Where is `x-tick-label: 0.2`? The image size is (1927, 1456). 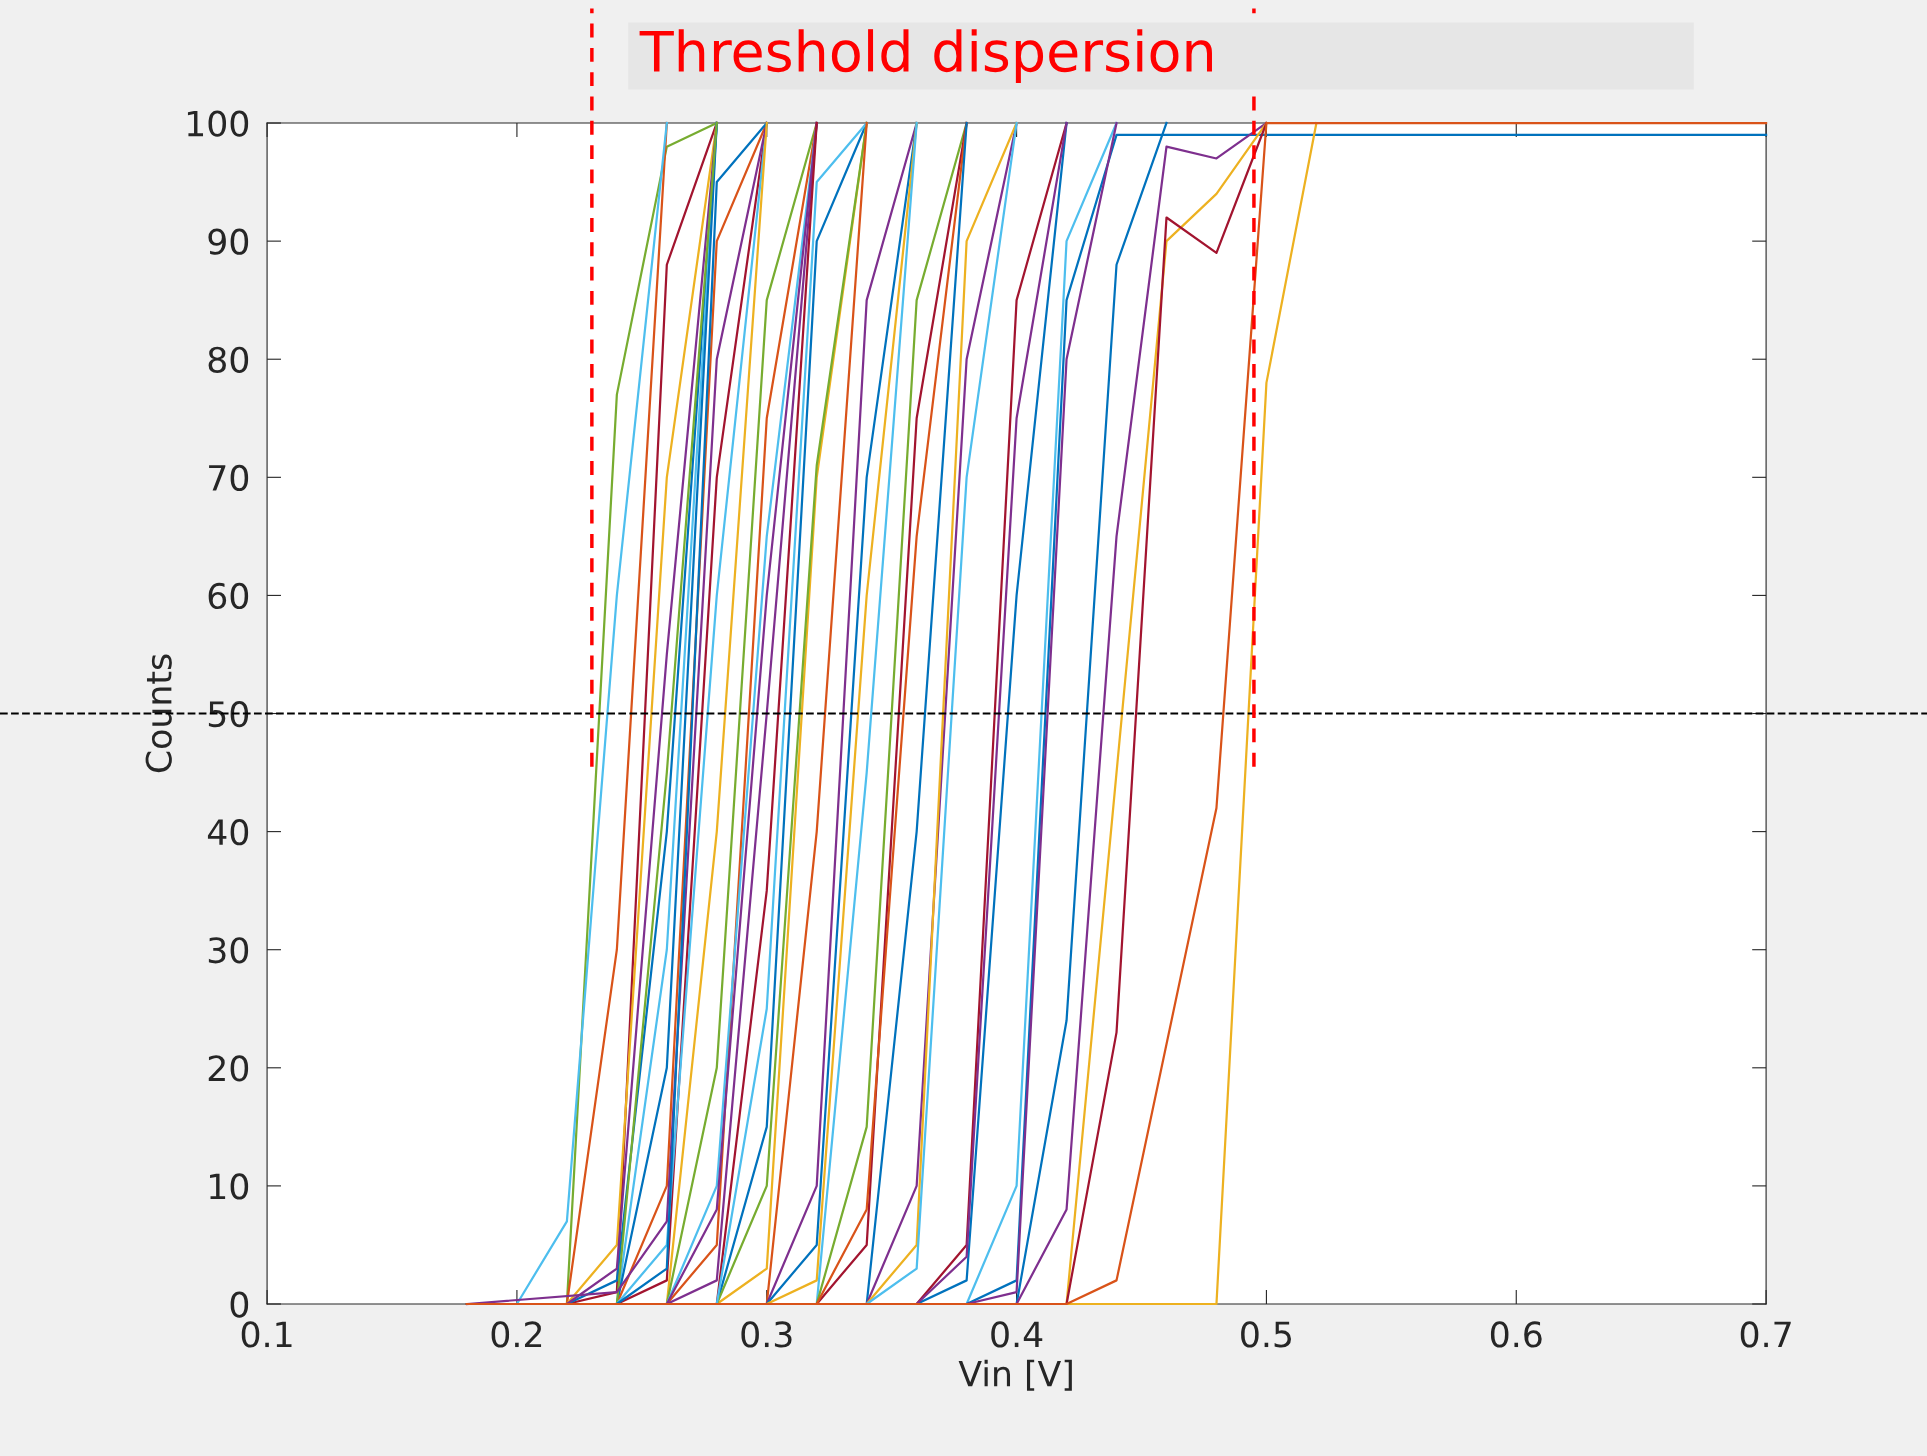
x-tick-label: 0.2 is located at coordinates (516, 1334).